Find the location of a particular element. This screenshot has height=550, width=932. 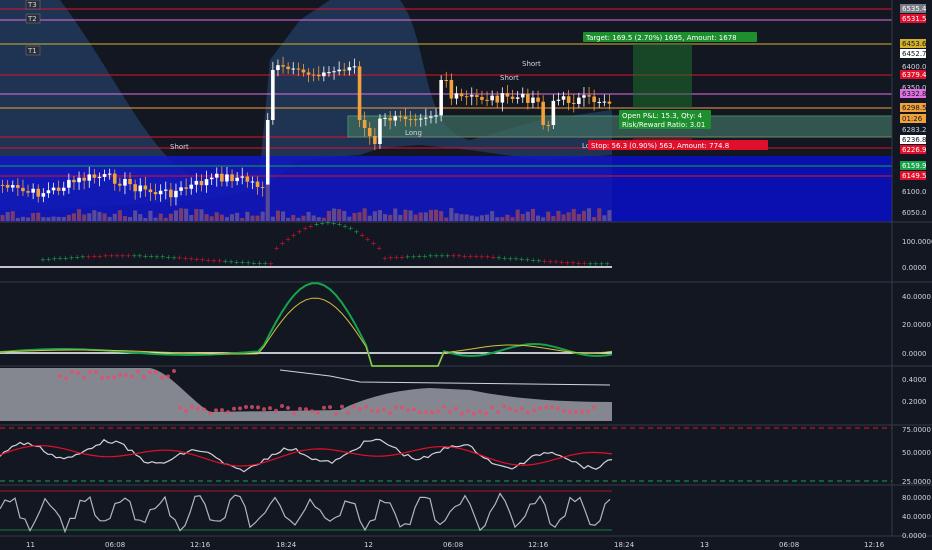

blue-zone is located at coordinates (306, 189).